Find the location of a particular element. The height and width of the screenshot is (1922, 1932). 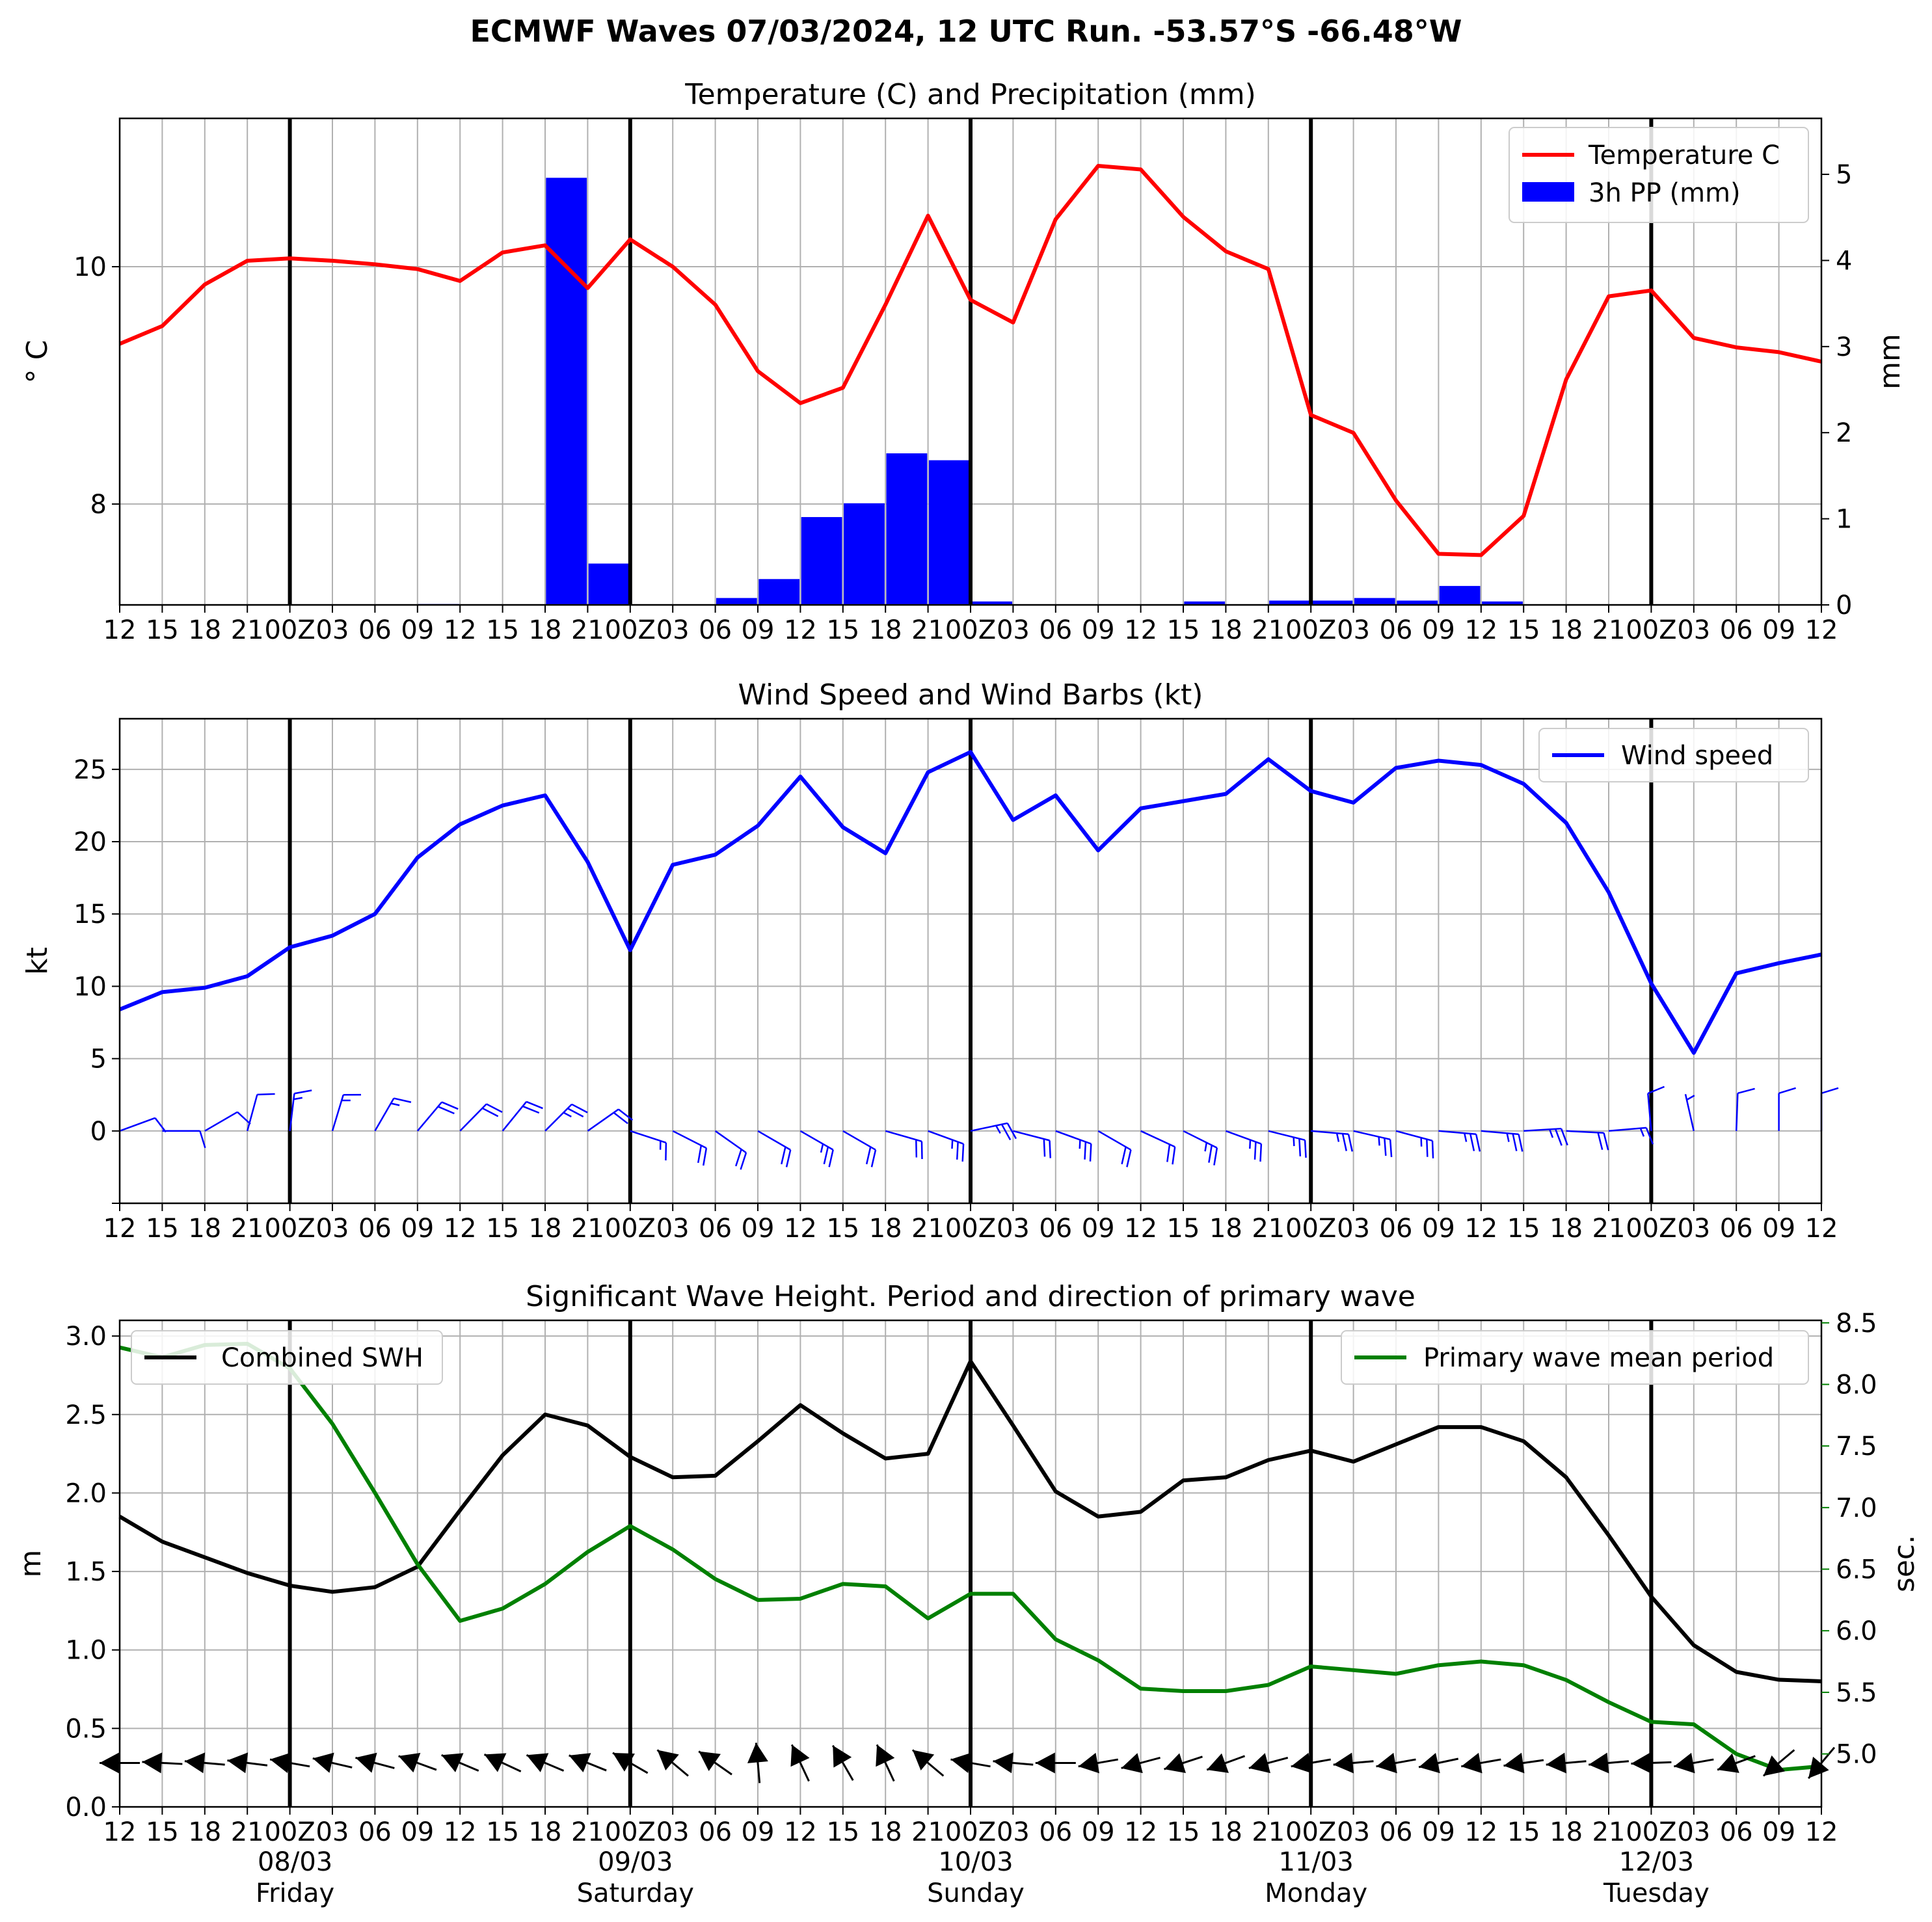

x-tick-label: 06 is located at coordinates (375, 1229).